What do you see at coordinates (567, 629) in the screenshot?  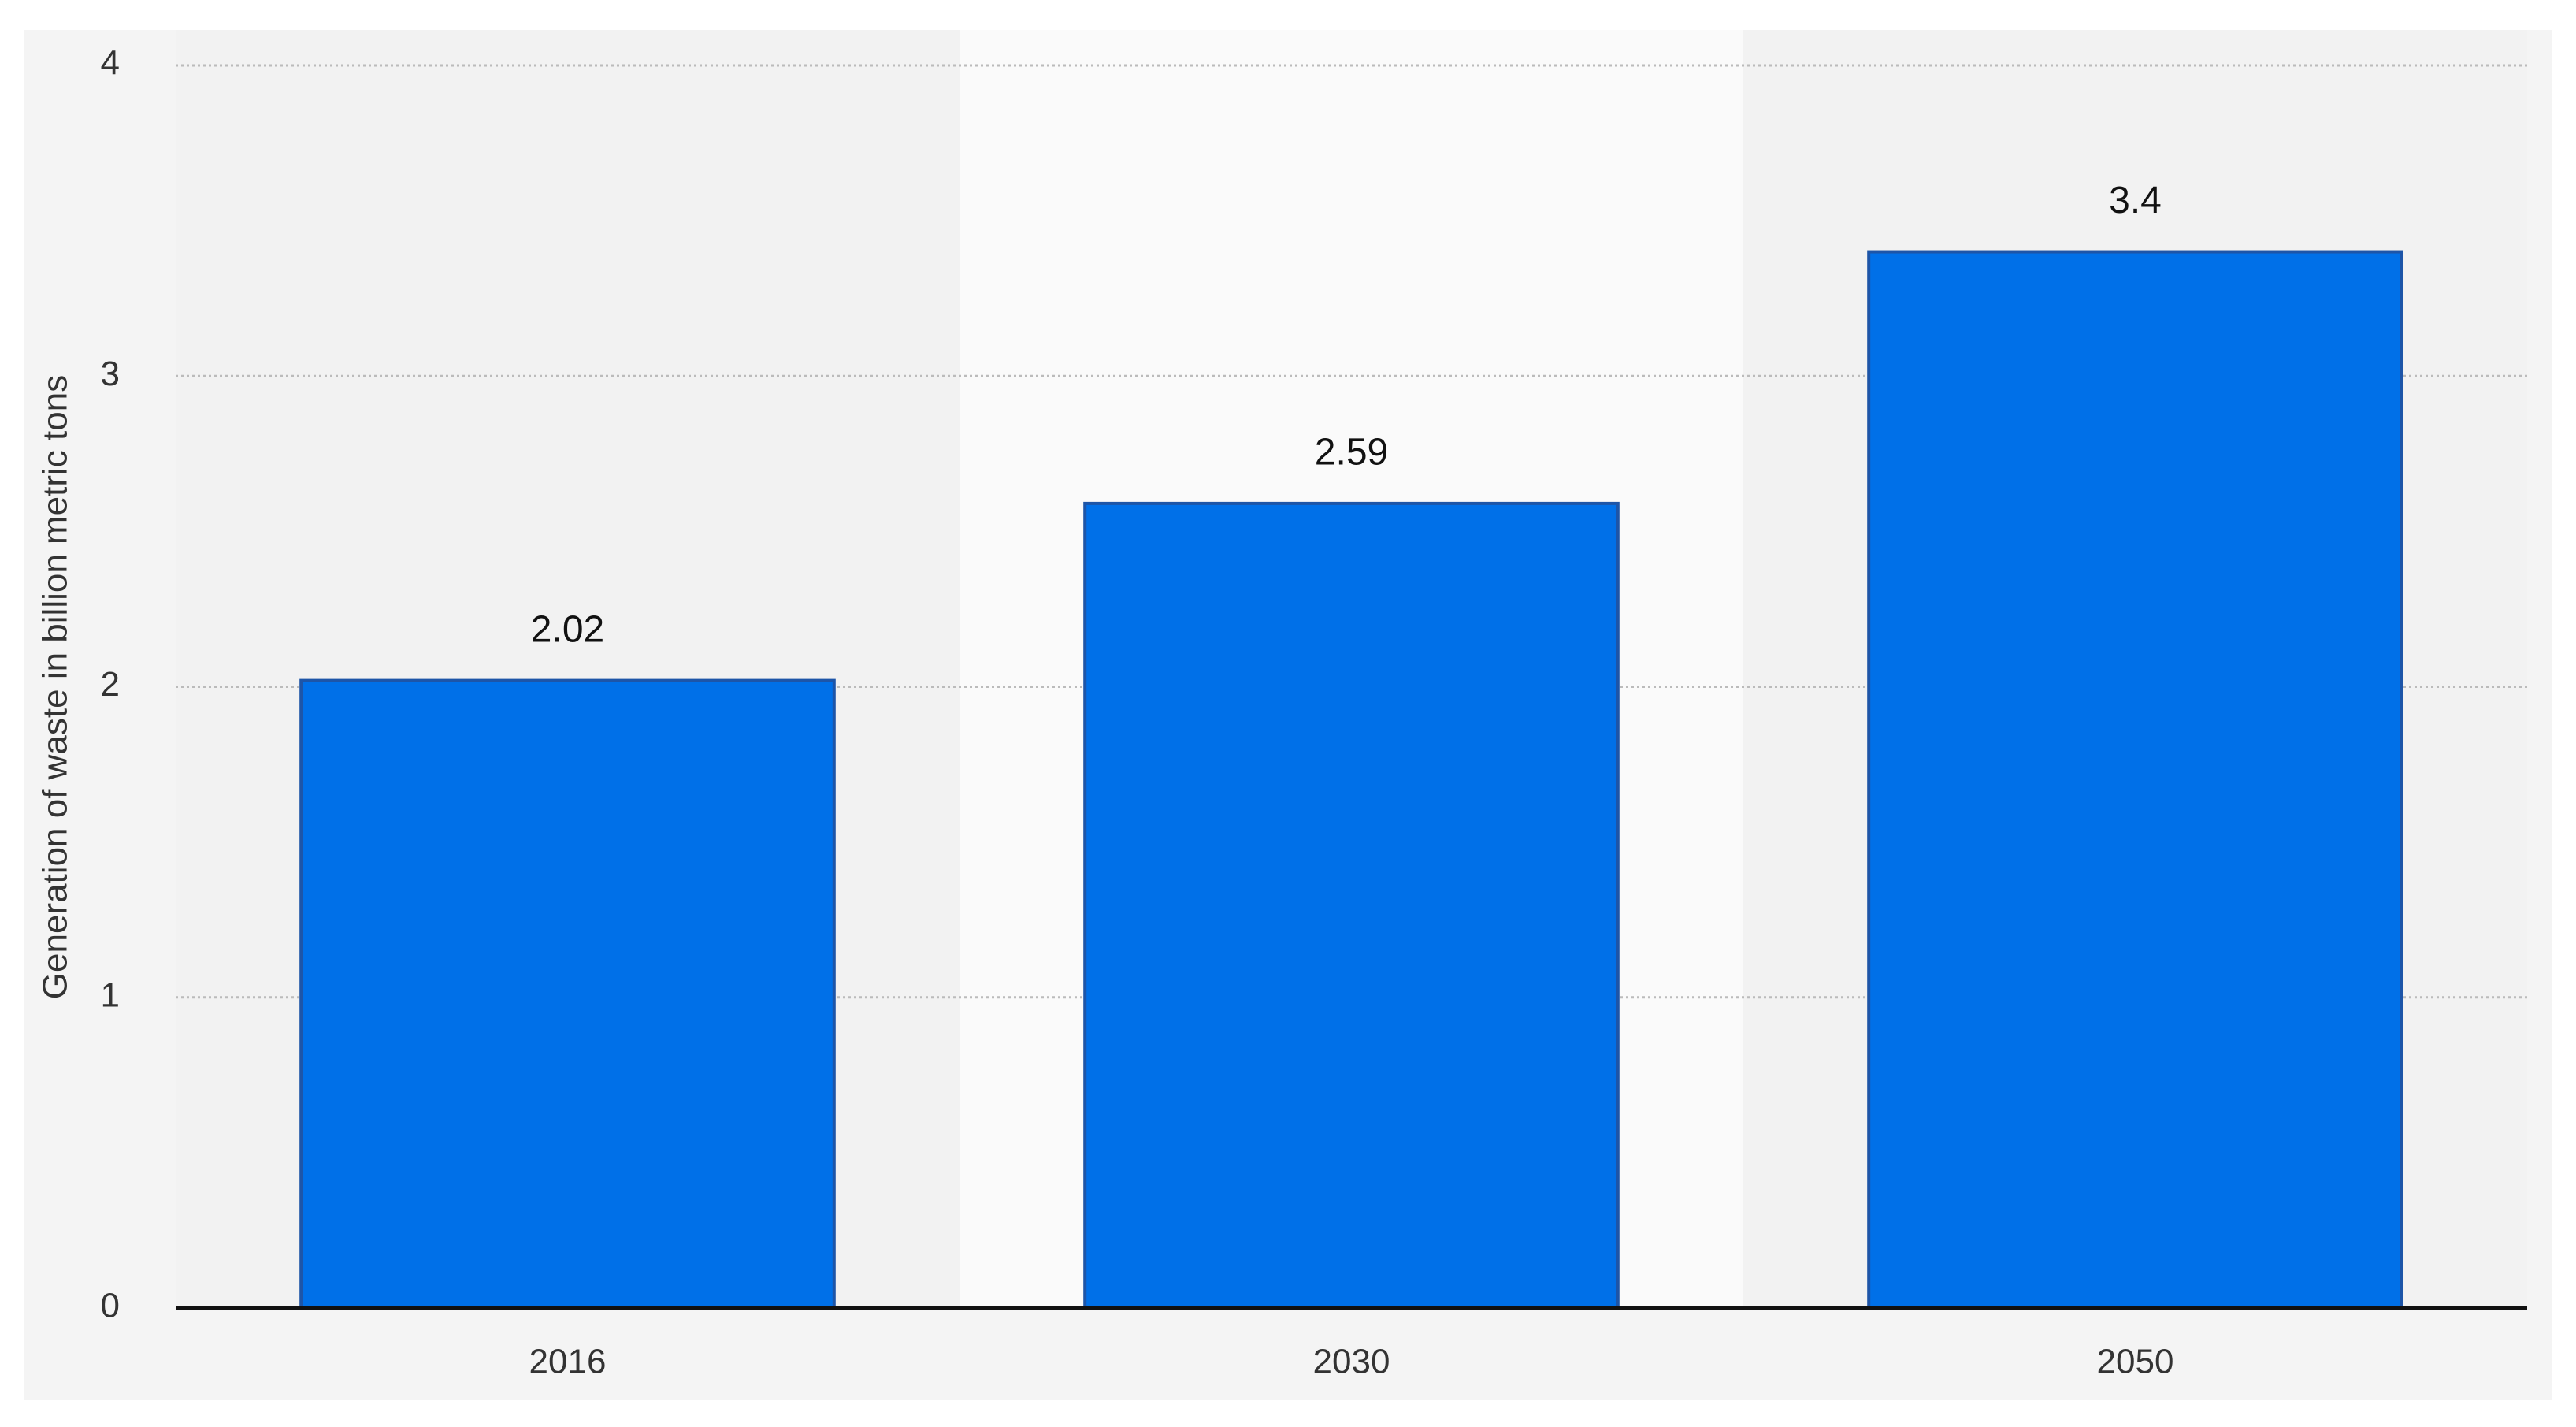 I see `value-label: 2.02` at bounding box center [567, 629].